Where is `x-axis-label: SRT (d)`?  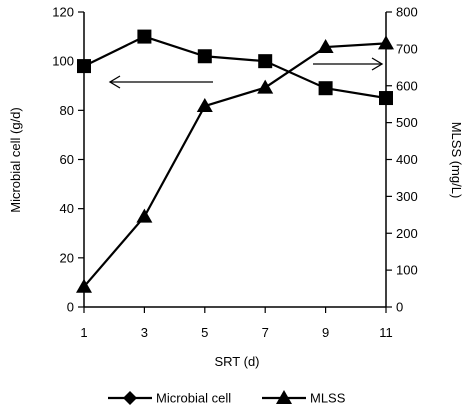
x-axis-label: SRT (d) is located at coordinates (236, 361).